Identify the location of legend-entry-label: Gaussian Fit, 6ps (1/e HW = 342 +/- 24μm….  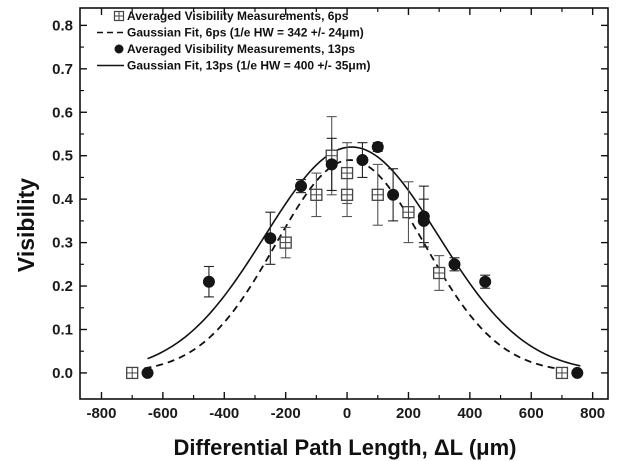
(245, 33).